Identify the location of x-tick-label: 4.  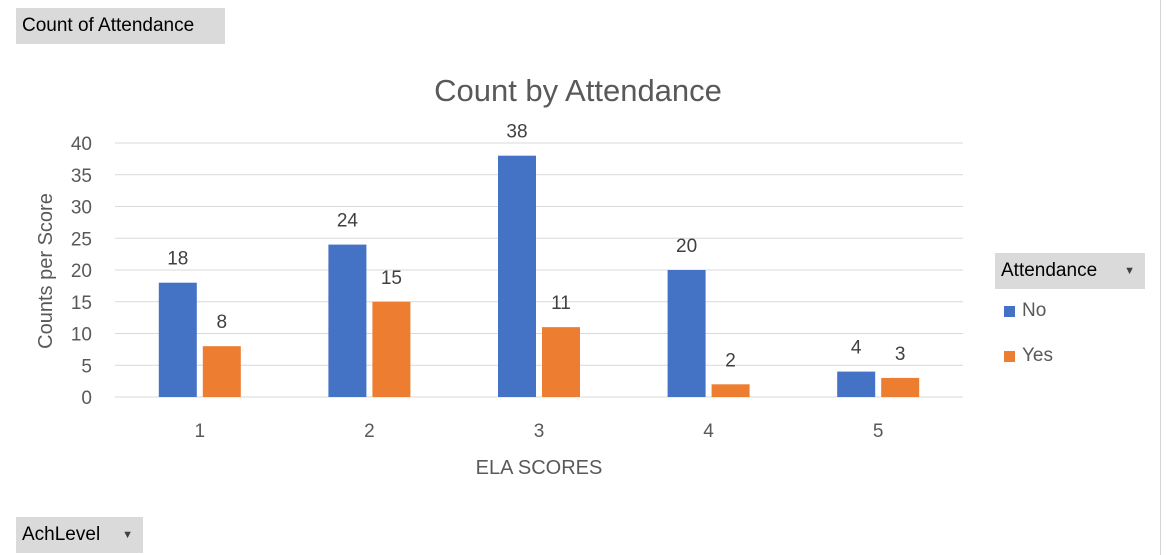
(708, 431).